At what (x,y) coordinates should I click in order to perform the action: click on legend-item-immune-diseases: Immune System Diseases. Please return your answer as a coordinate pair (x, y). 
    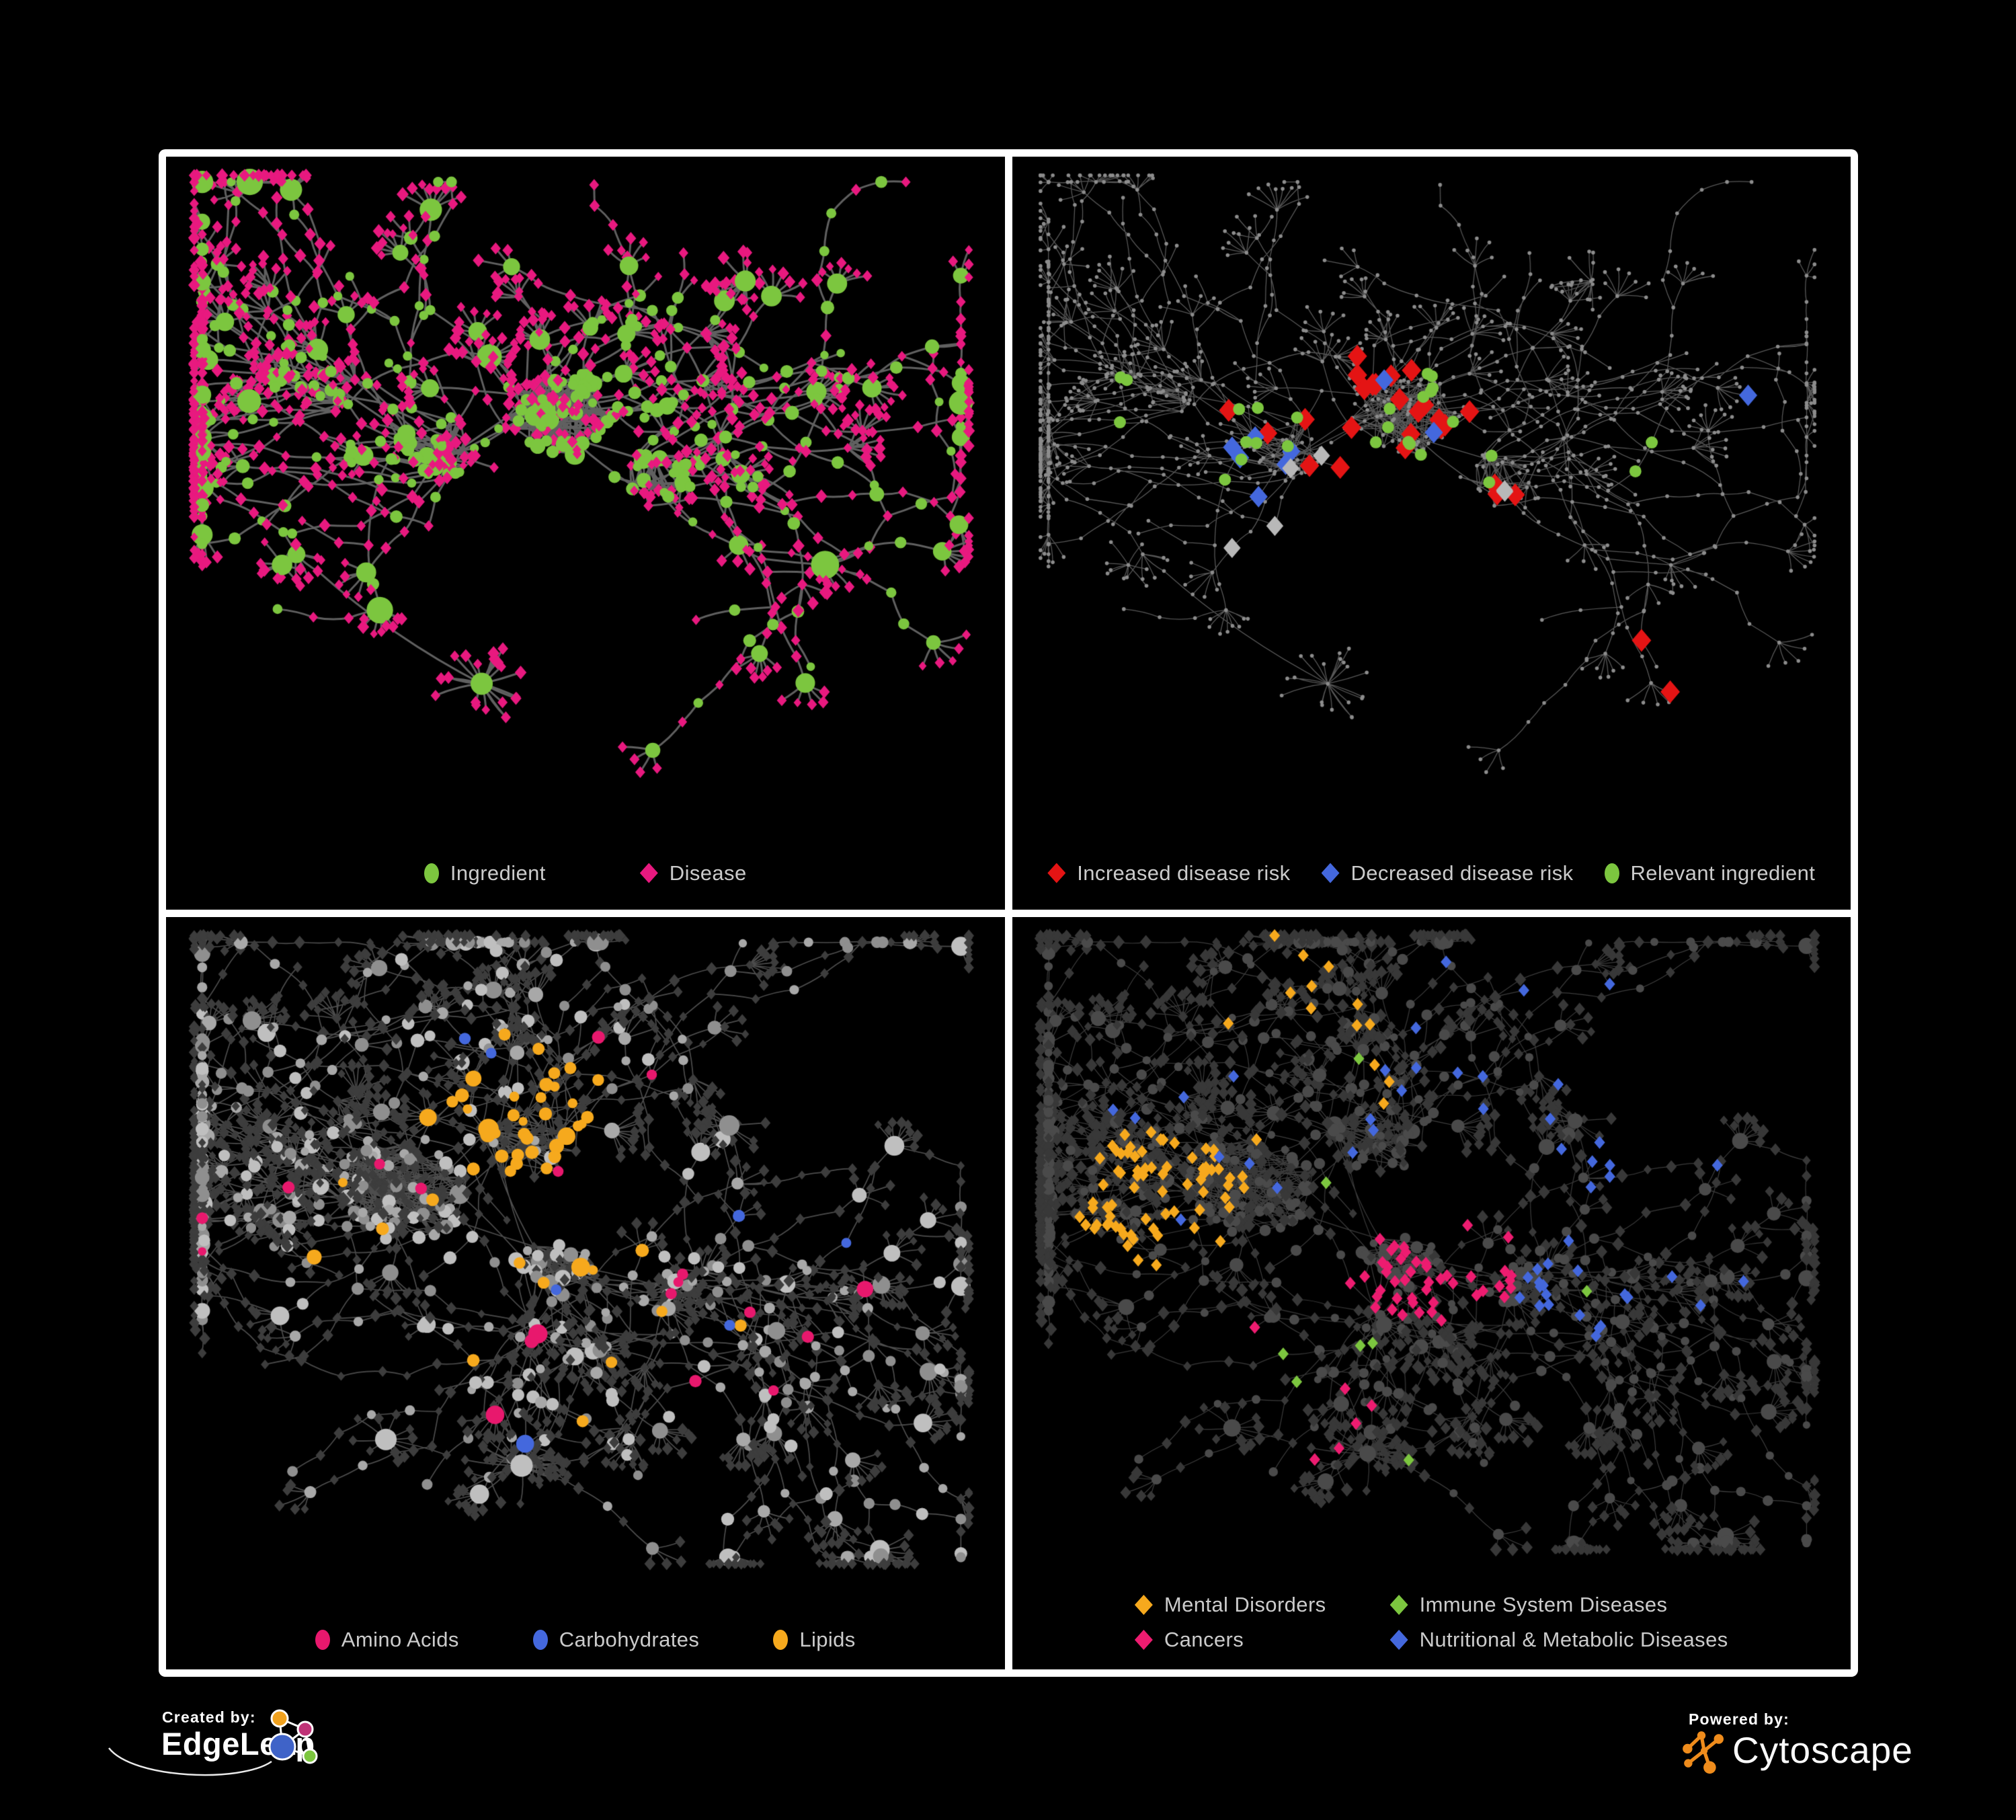
    Looking at the image, I should click on (1558, 1605).